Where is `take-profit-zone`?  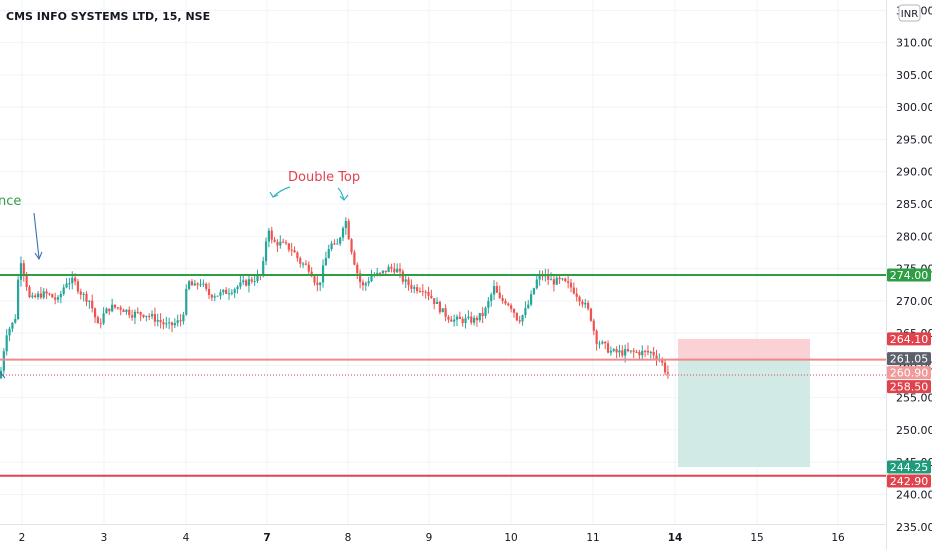 take-profit-zone is located at coordinates (744, 413).